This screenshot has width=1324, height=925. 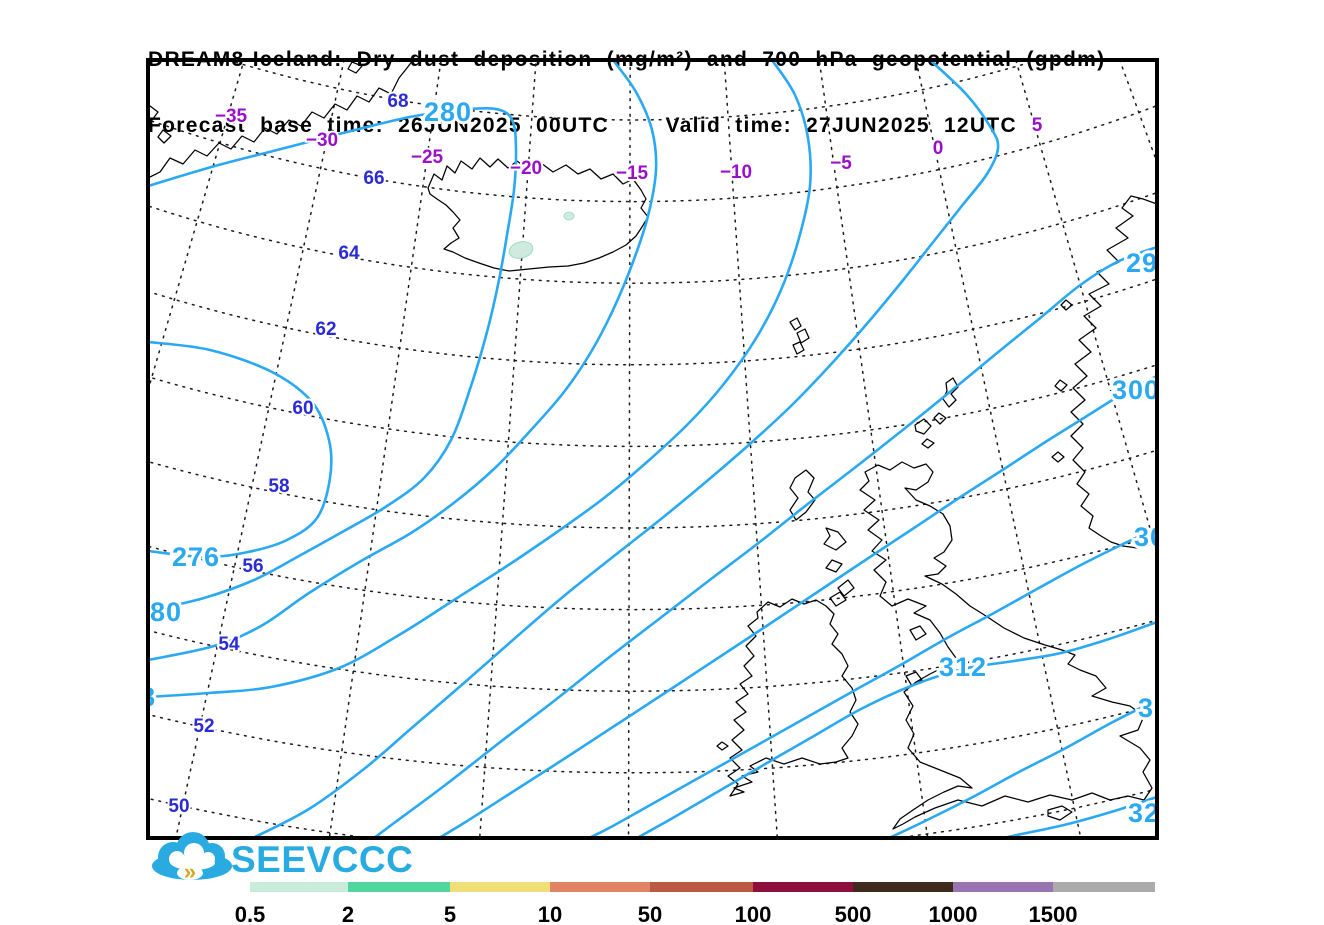 I want to click on lat-label-64: 64, so click(x=349, y=253).